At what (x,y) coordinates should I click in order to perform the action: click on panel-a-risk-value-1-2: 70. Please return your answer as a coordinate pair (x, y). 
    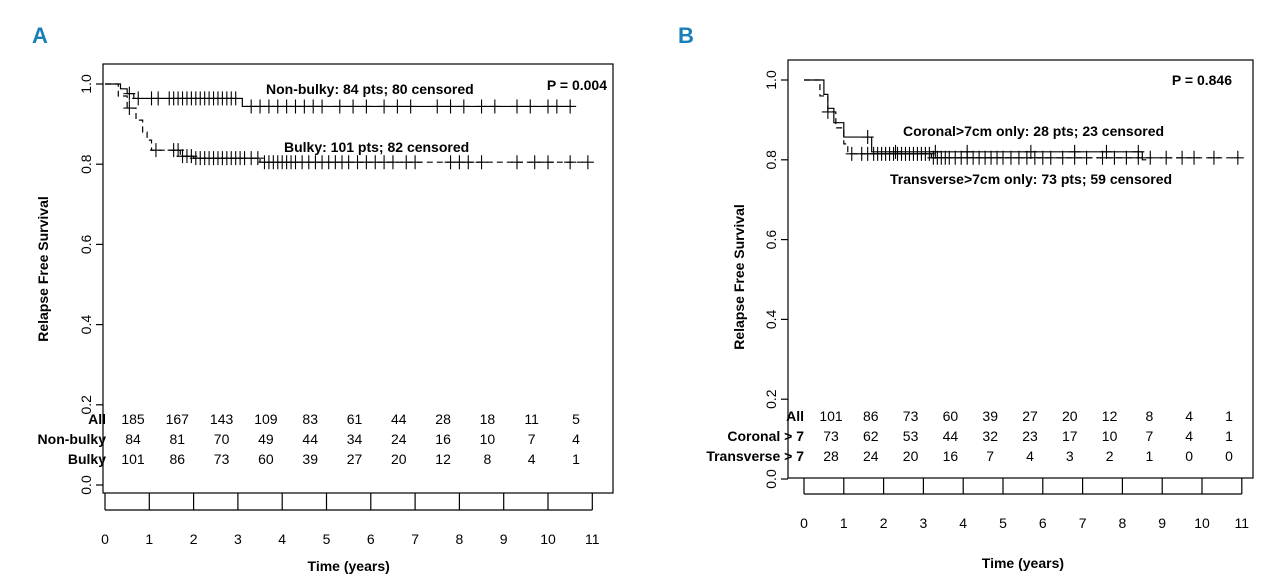
    Looking at the image, I should click on (222, 439).